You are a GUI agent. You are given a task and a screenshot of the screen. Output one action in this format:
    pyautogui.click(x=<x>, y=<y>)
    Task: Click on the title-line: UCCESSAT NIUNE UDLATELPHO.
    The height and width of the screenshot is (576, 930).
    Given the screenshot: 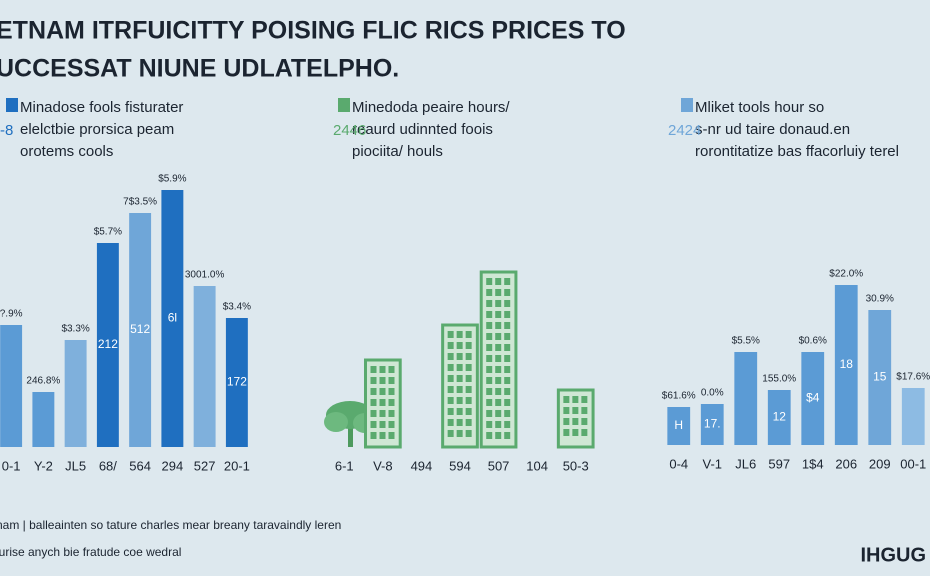 What is the action you would take?
    pyautogui.click(x=199, y=69)
    